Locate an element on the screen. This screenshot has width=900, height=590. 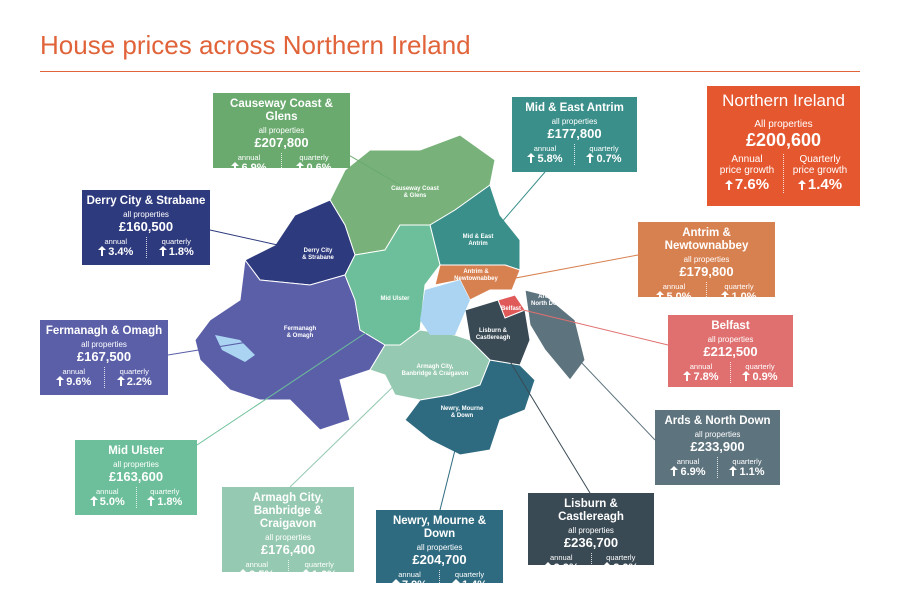
annual-column: annual 3.4% is located at coordinates (116, 247).